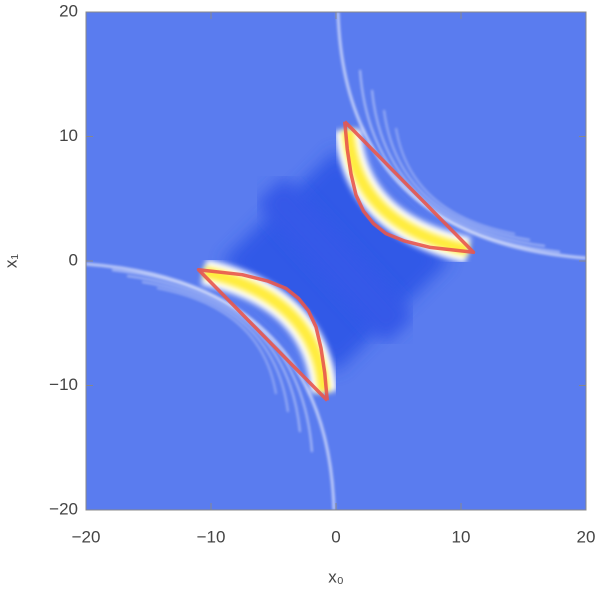  I want to click on x-tick-label: −20, so click(86, 536).